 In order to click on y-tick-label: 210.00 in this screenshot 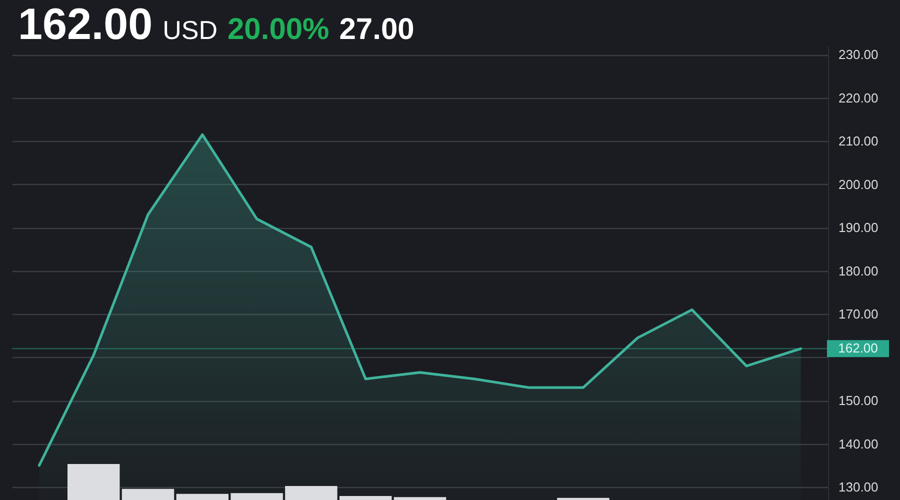, I will do `click(858, 141)`.